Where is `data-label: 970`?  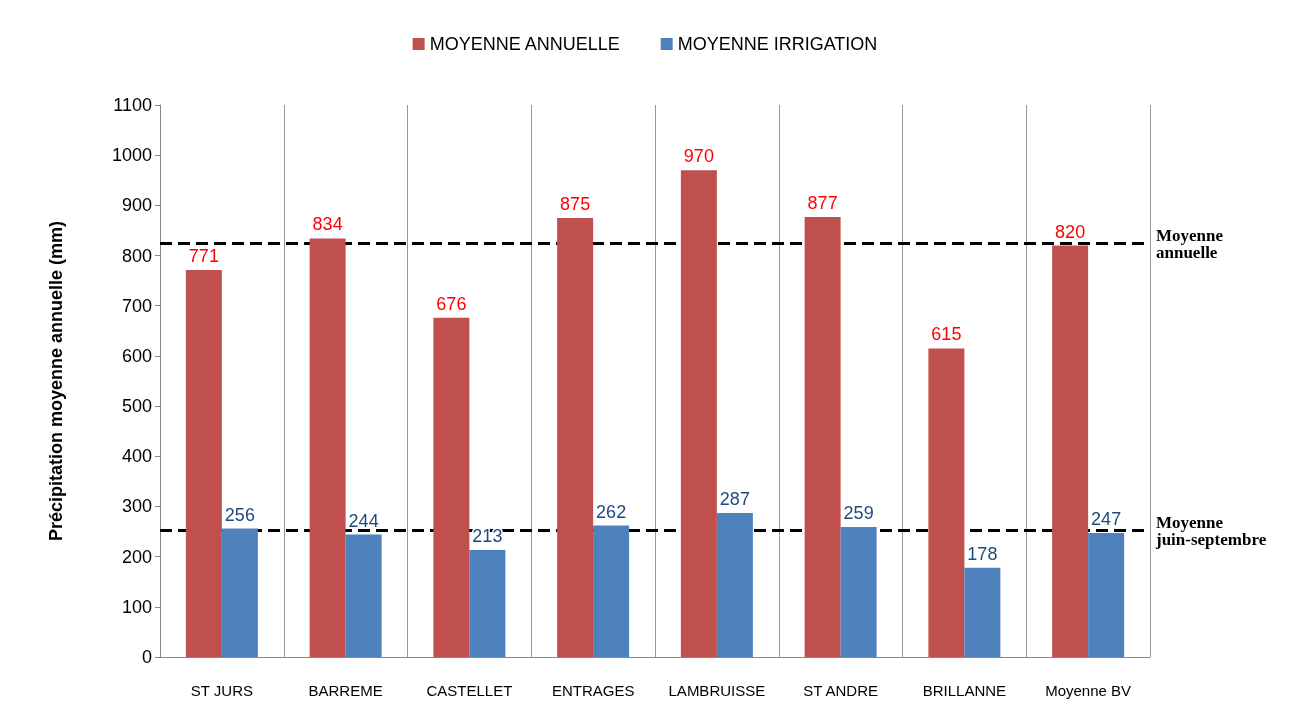 data-label: 970 is located at coordinates (698, 156).